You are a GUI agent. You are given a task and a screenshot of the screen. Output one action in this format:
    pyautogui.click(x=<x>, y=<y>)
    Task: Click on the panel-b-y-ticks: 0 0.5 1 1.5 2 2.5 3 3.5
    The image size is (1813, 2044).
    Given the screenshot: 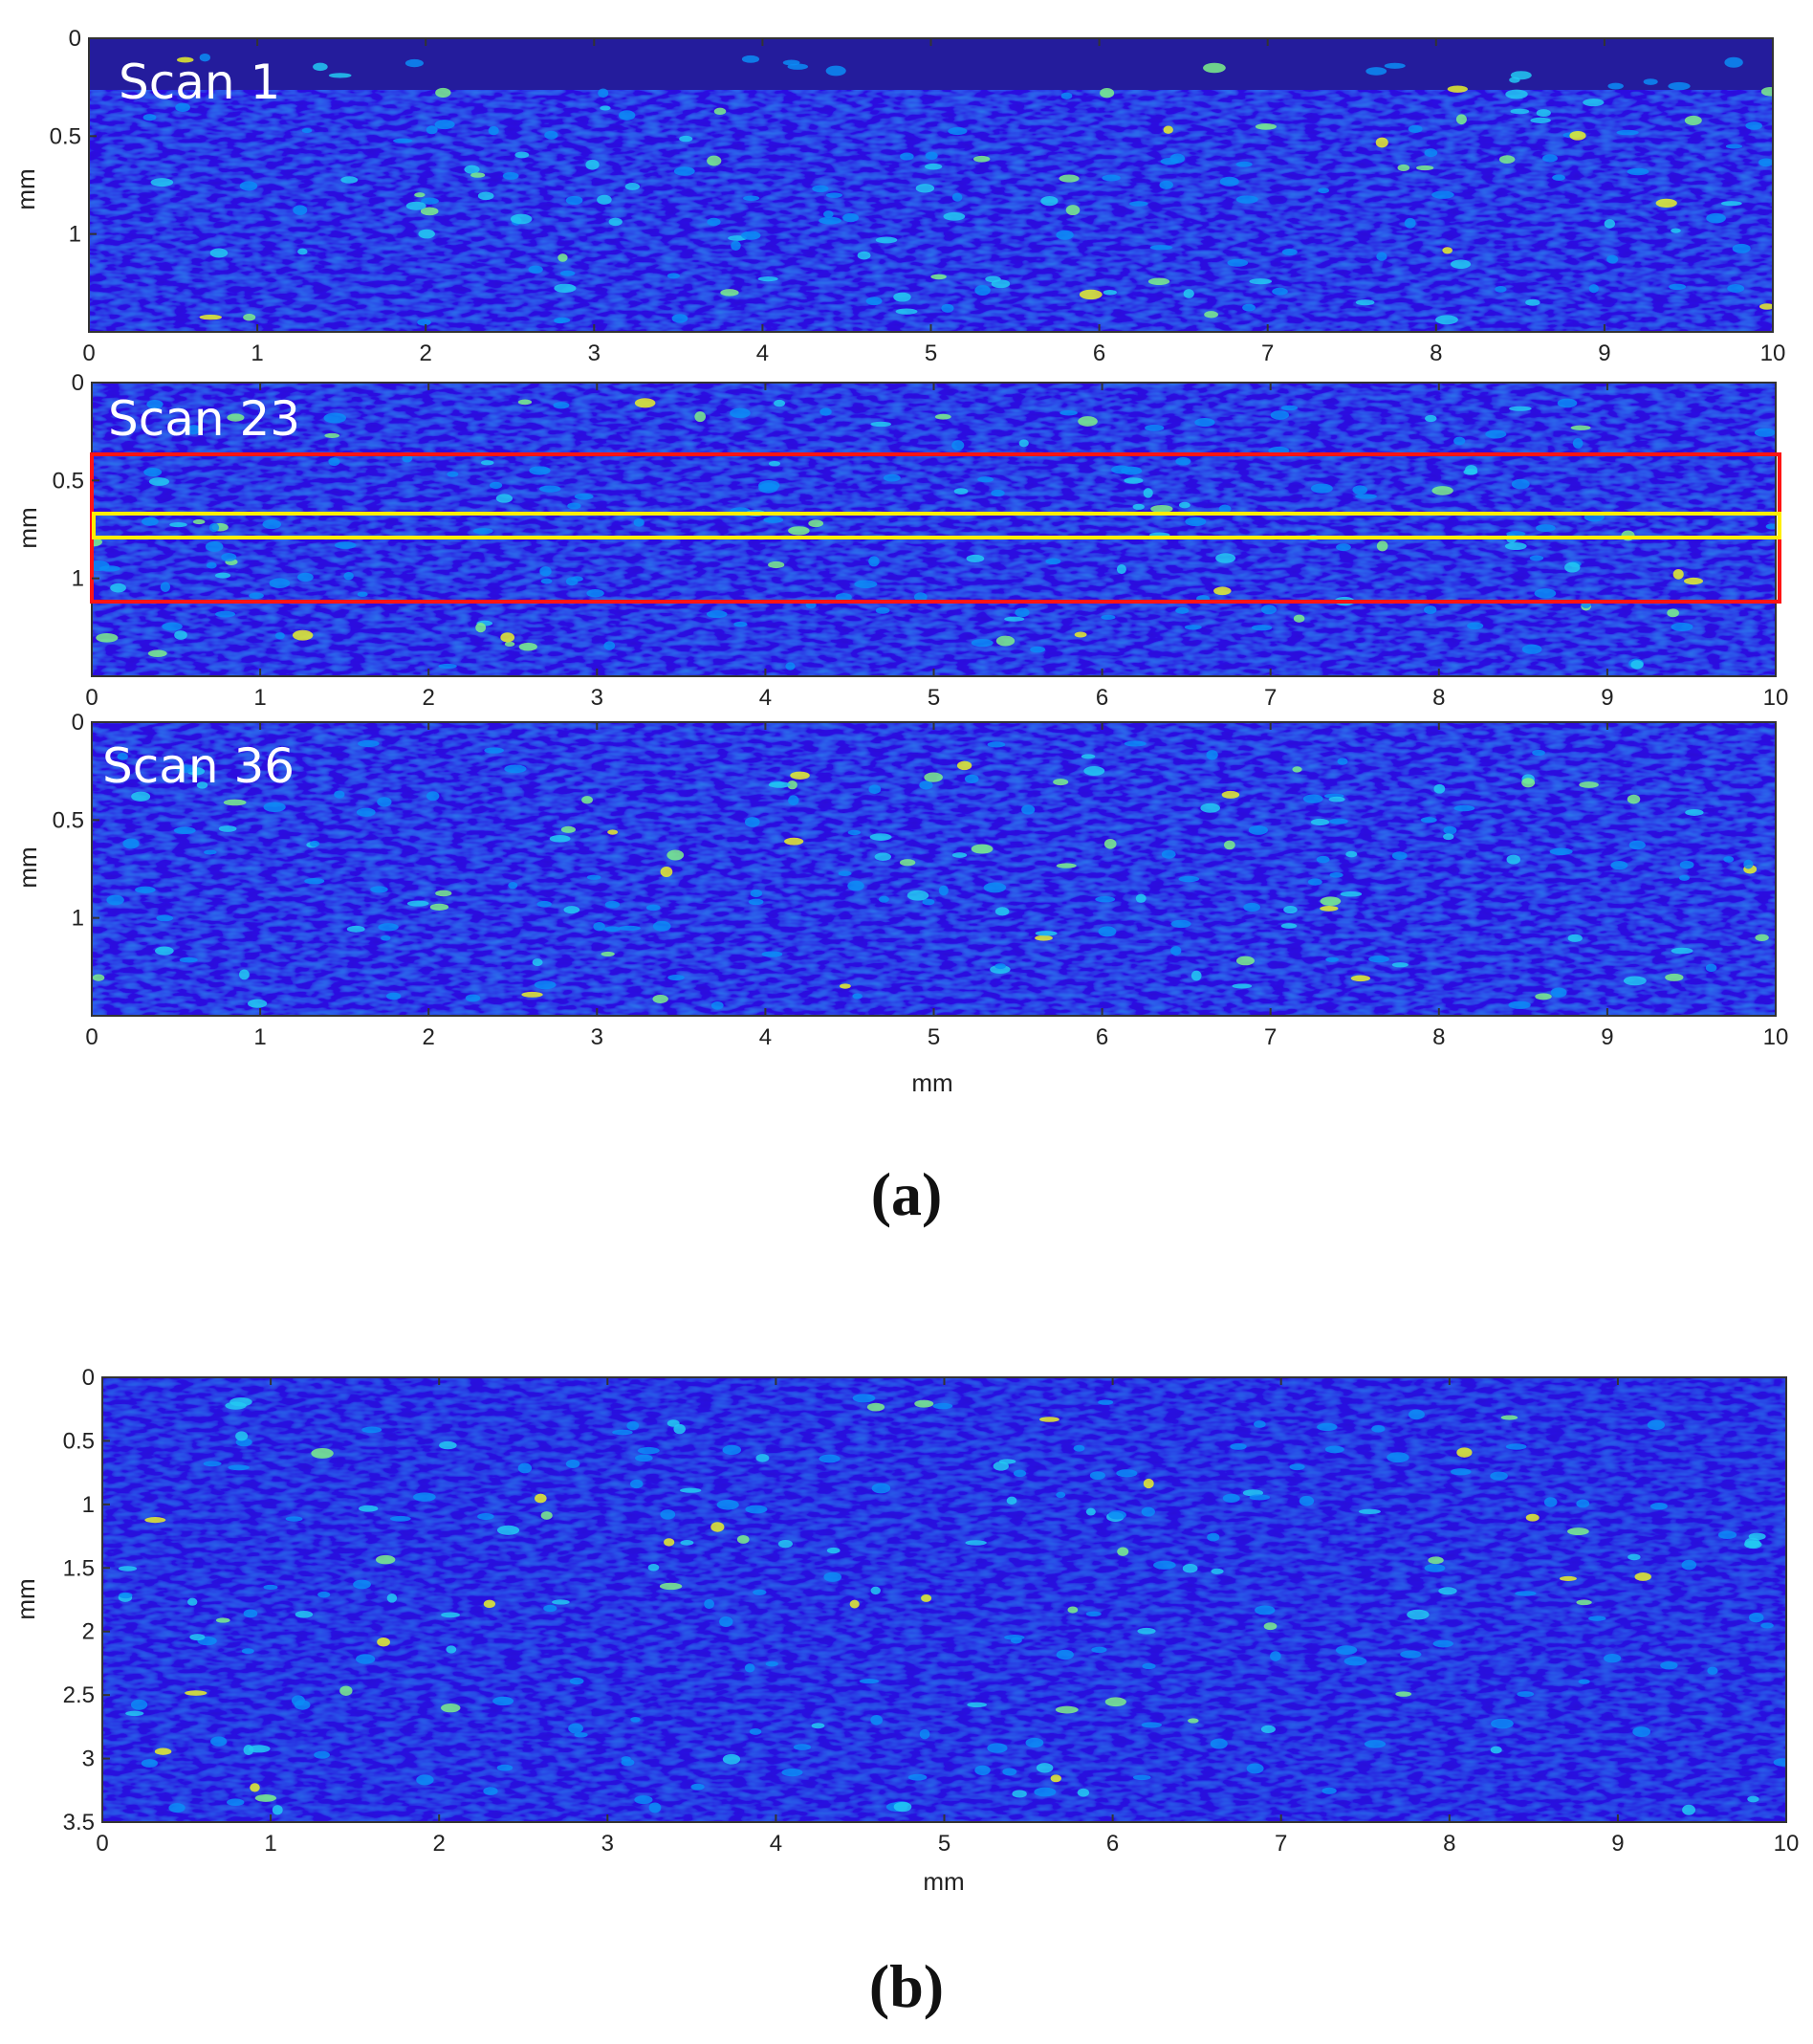 What is the action you would take?
    pyautogui.click(x=86, y=1600)
    